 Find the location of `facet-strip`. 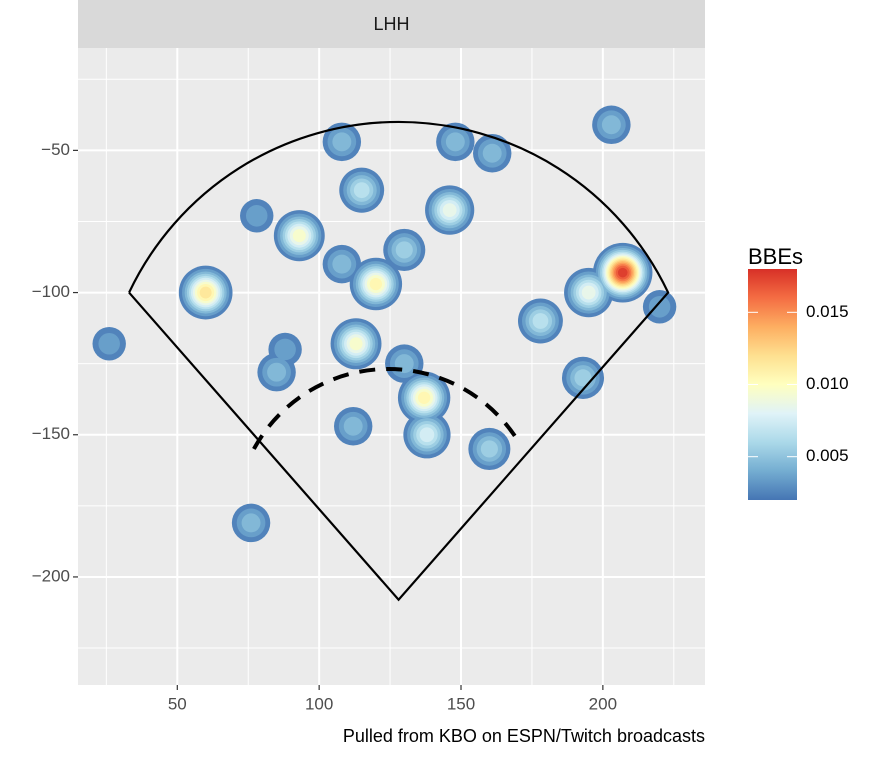

facet-strip is located at coordinates (391, 24).